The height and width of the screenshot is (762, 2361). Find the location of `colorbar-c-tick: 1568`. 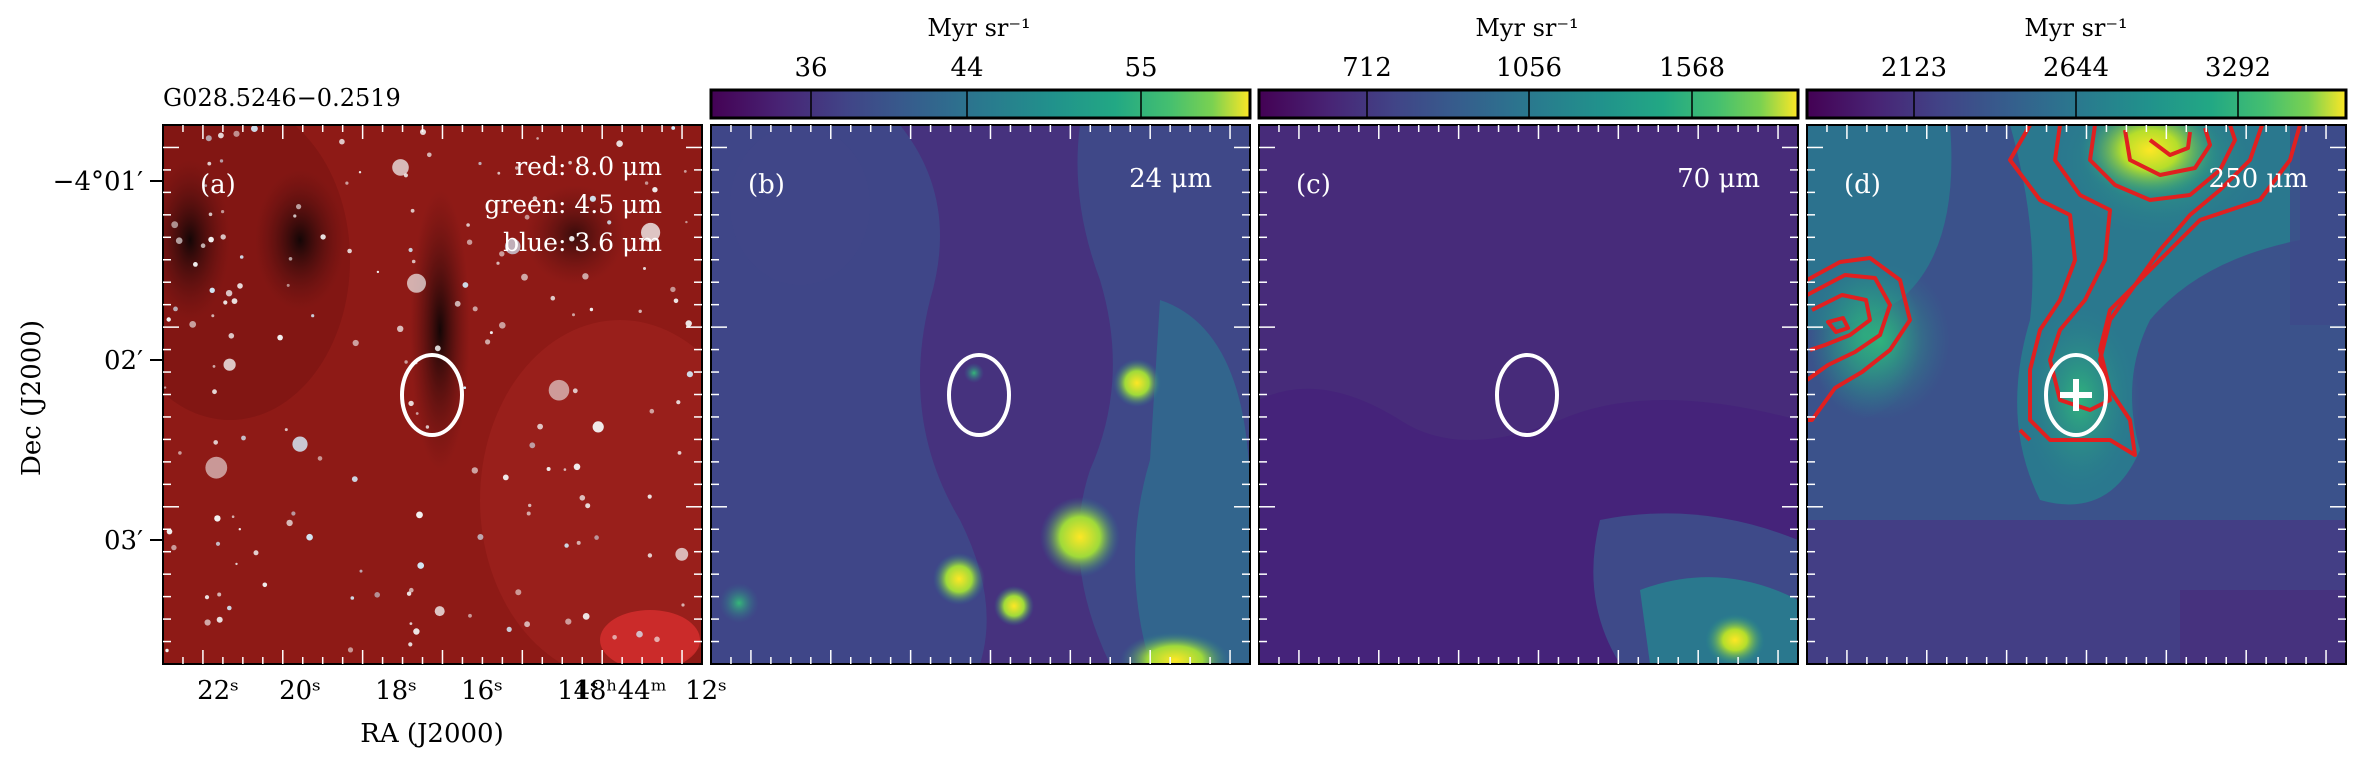

colorbar-c-tick: 1568 is located at coordinates (1692, 68).